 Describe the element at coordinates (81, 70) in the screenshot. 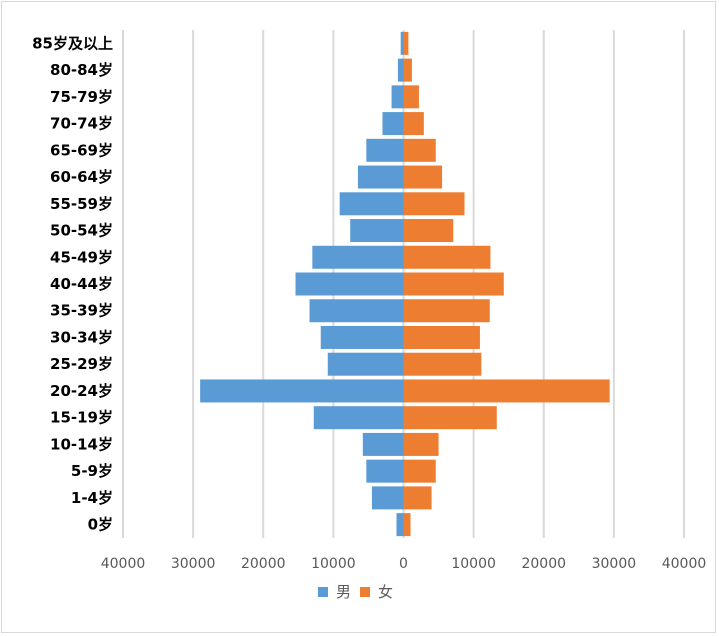

I see `category-label: 80-84岁` at that location.